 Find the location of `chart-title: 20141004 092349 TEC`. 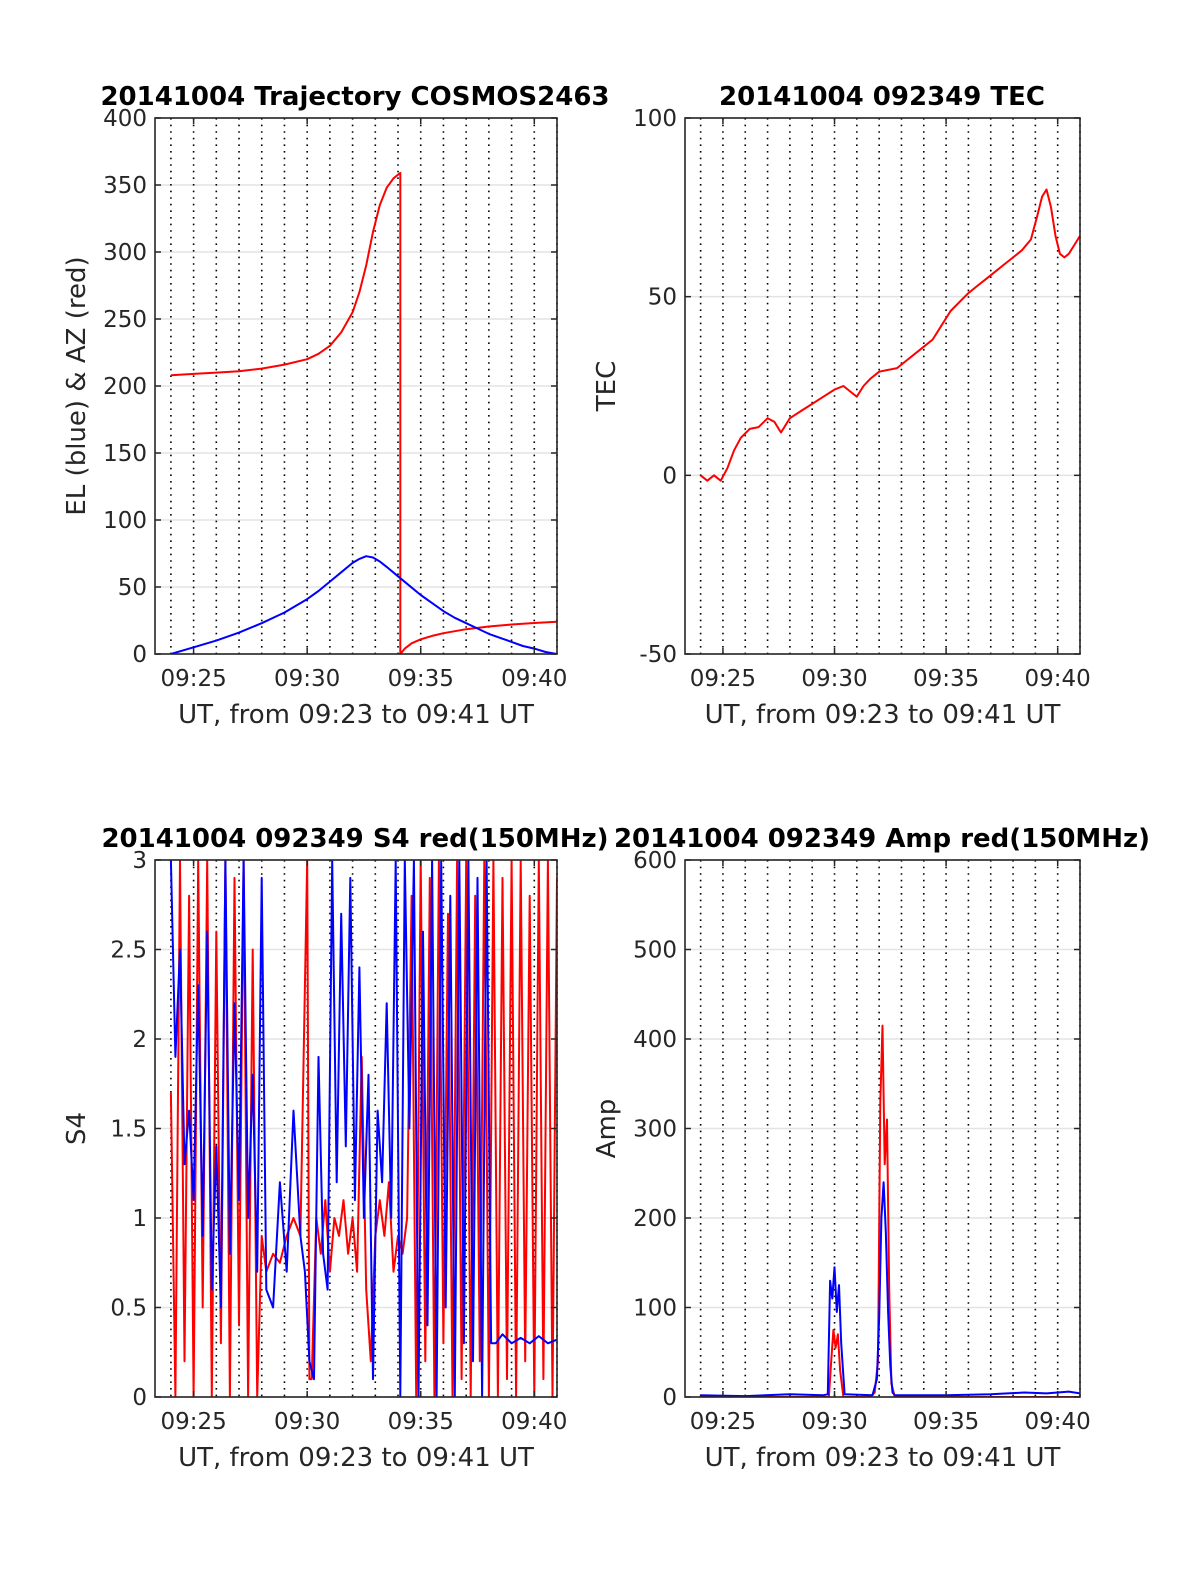

chart-title: 20141004 092349 TEC is located at coordinates (882, 97).